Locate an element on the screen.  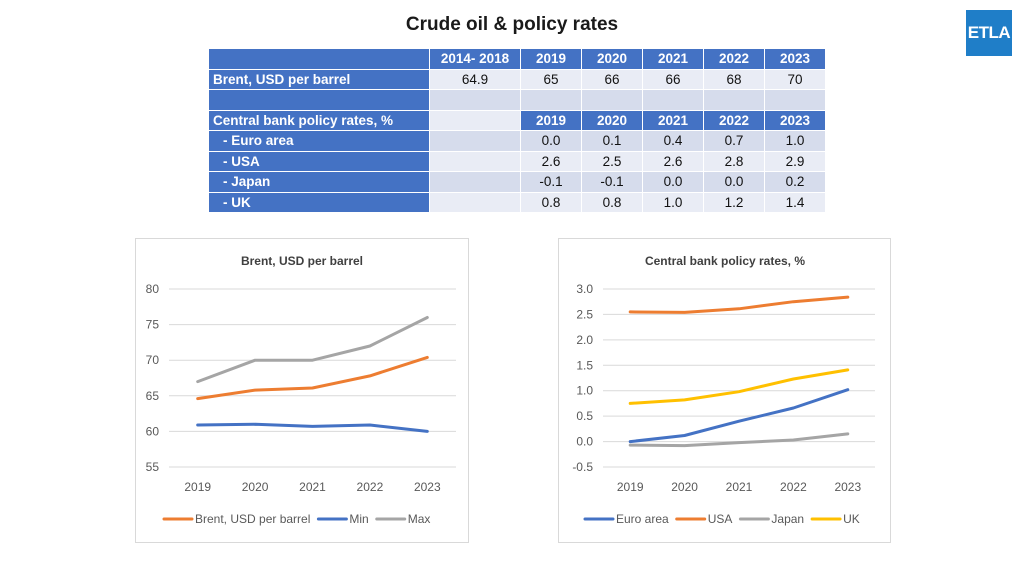
table-cell: 70 is located at coordinates (795, 79).